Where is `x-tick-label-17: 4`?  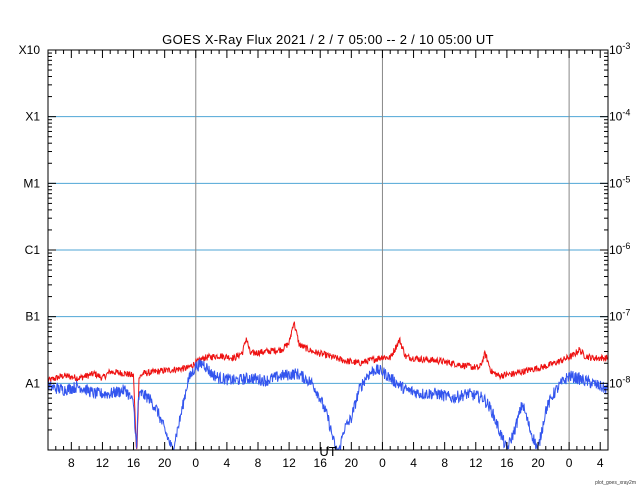 x-tick-label-17: 4 is located at coordinates (600, 463).